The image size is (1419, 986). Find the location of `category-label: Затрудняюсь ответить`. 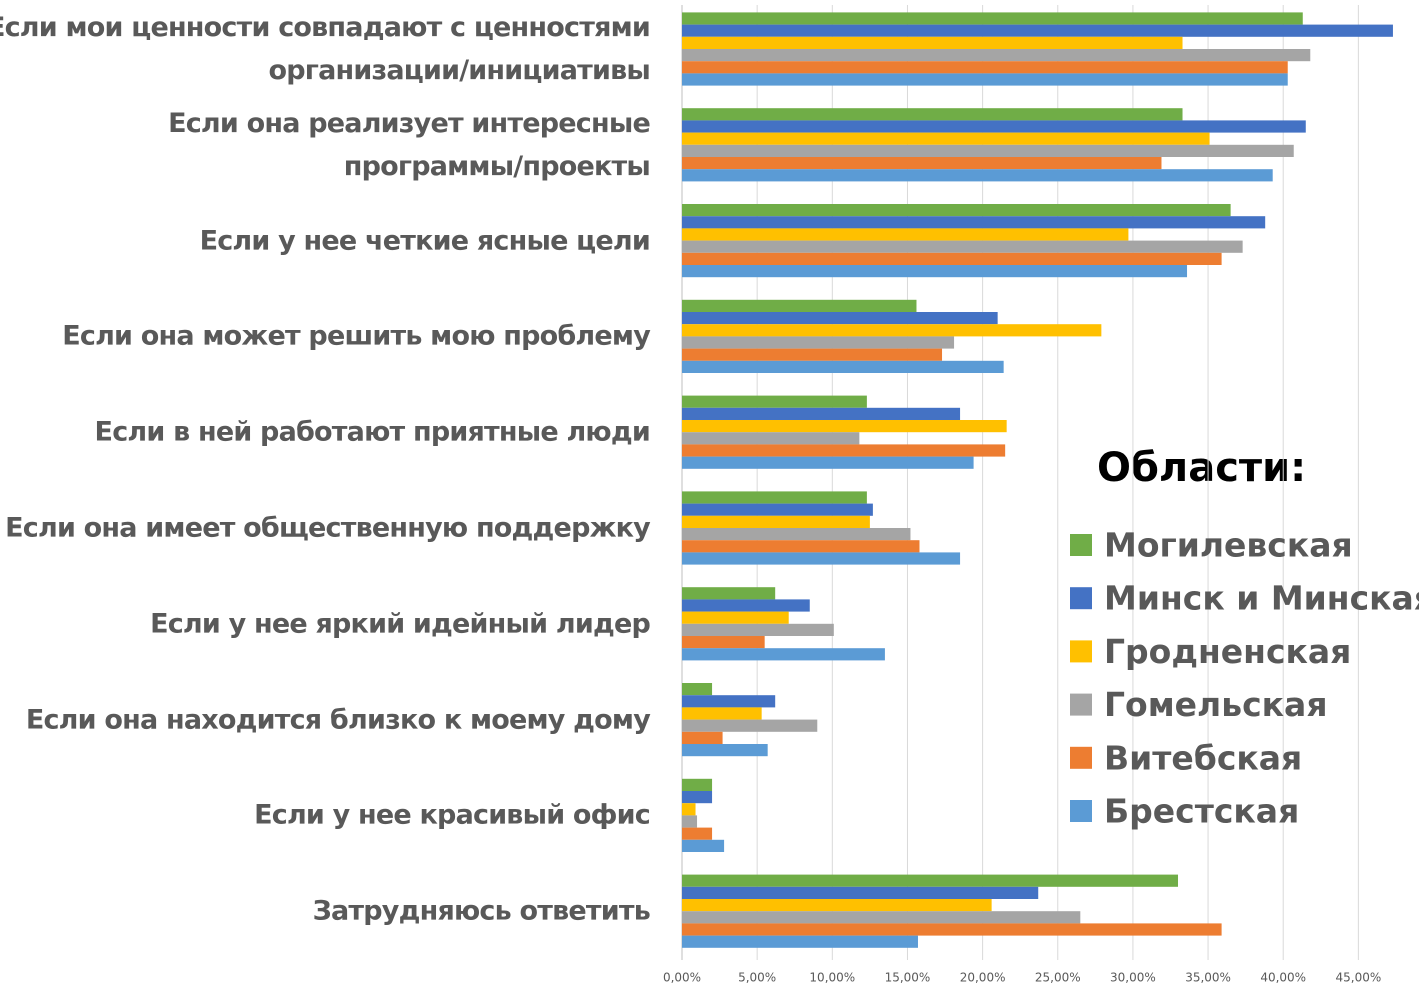

category-label: Затрудняюсь ответить is located at coordinates (481, 911).